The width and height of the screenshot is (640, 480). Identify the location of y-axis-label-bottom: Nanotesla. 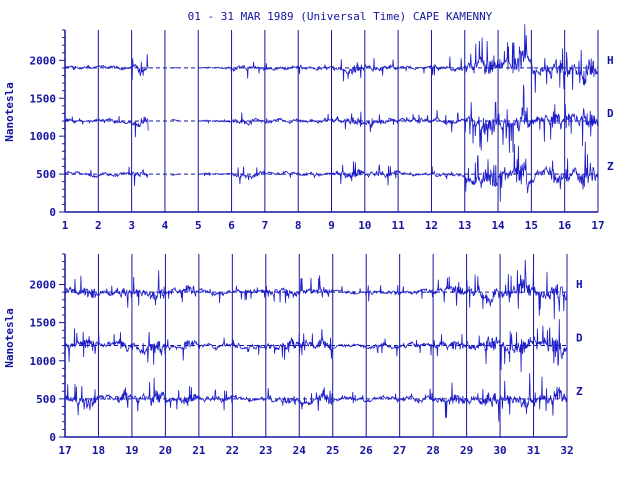
(9, 338).